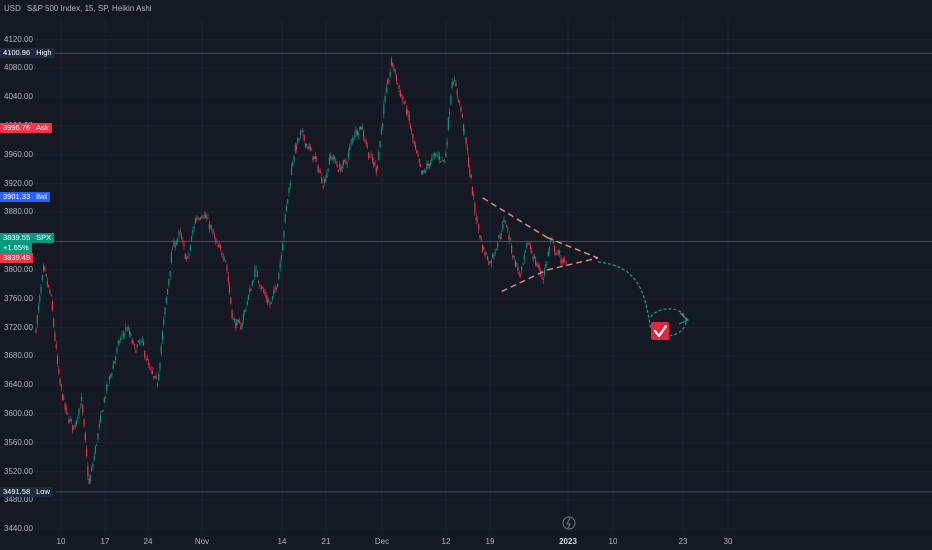 The width and height of the screenshot is (932, 550). Describe the element at coordinates (89, 8) in the screenshot. I see `instrument-title: S&P 500 Index, 15, SP, Heikin Ashi` at that location.